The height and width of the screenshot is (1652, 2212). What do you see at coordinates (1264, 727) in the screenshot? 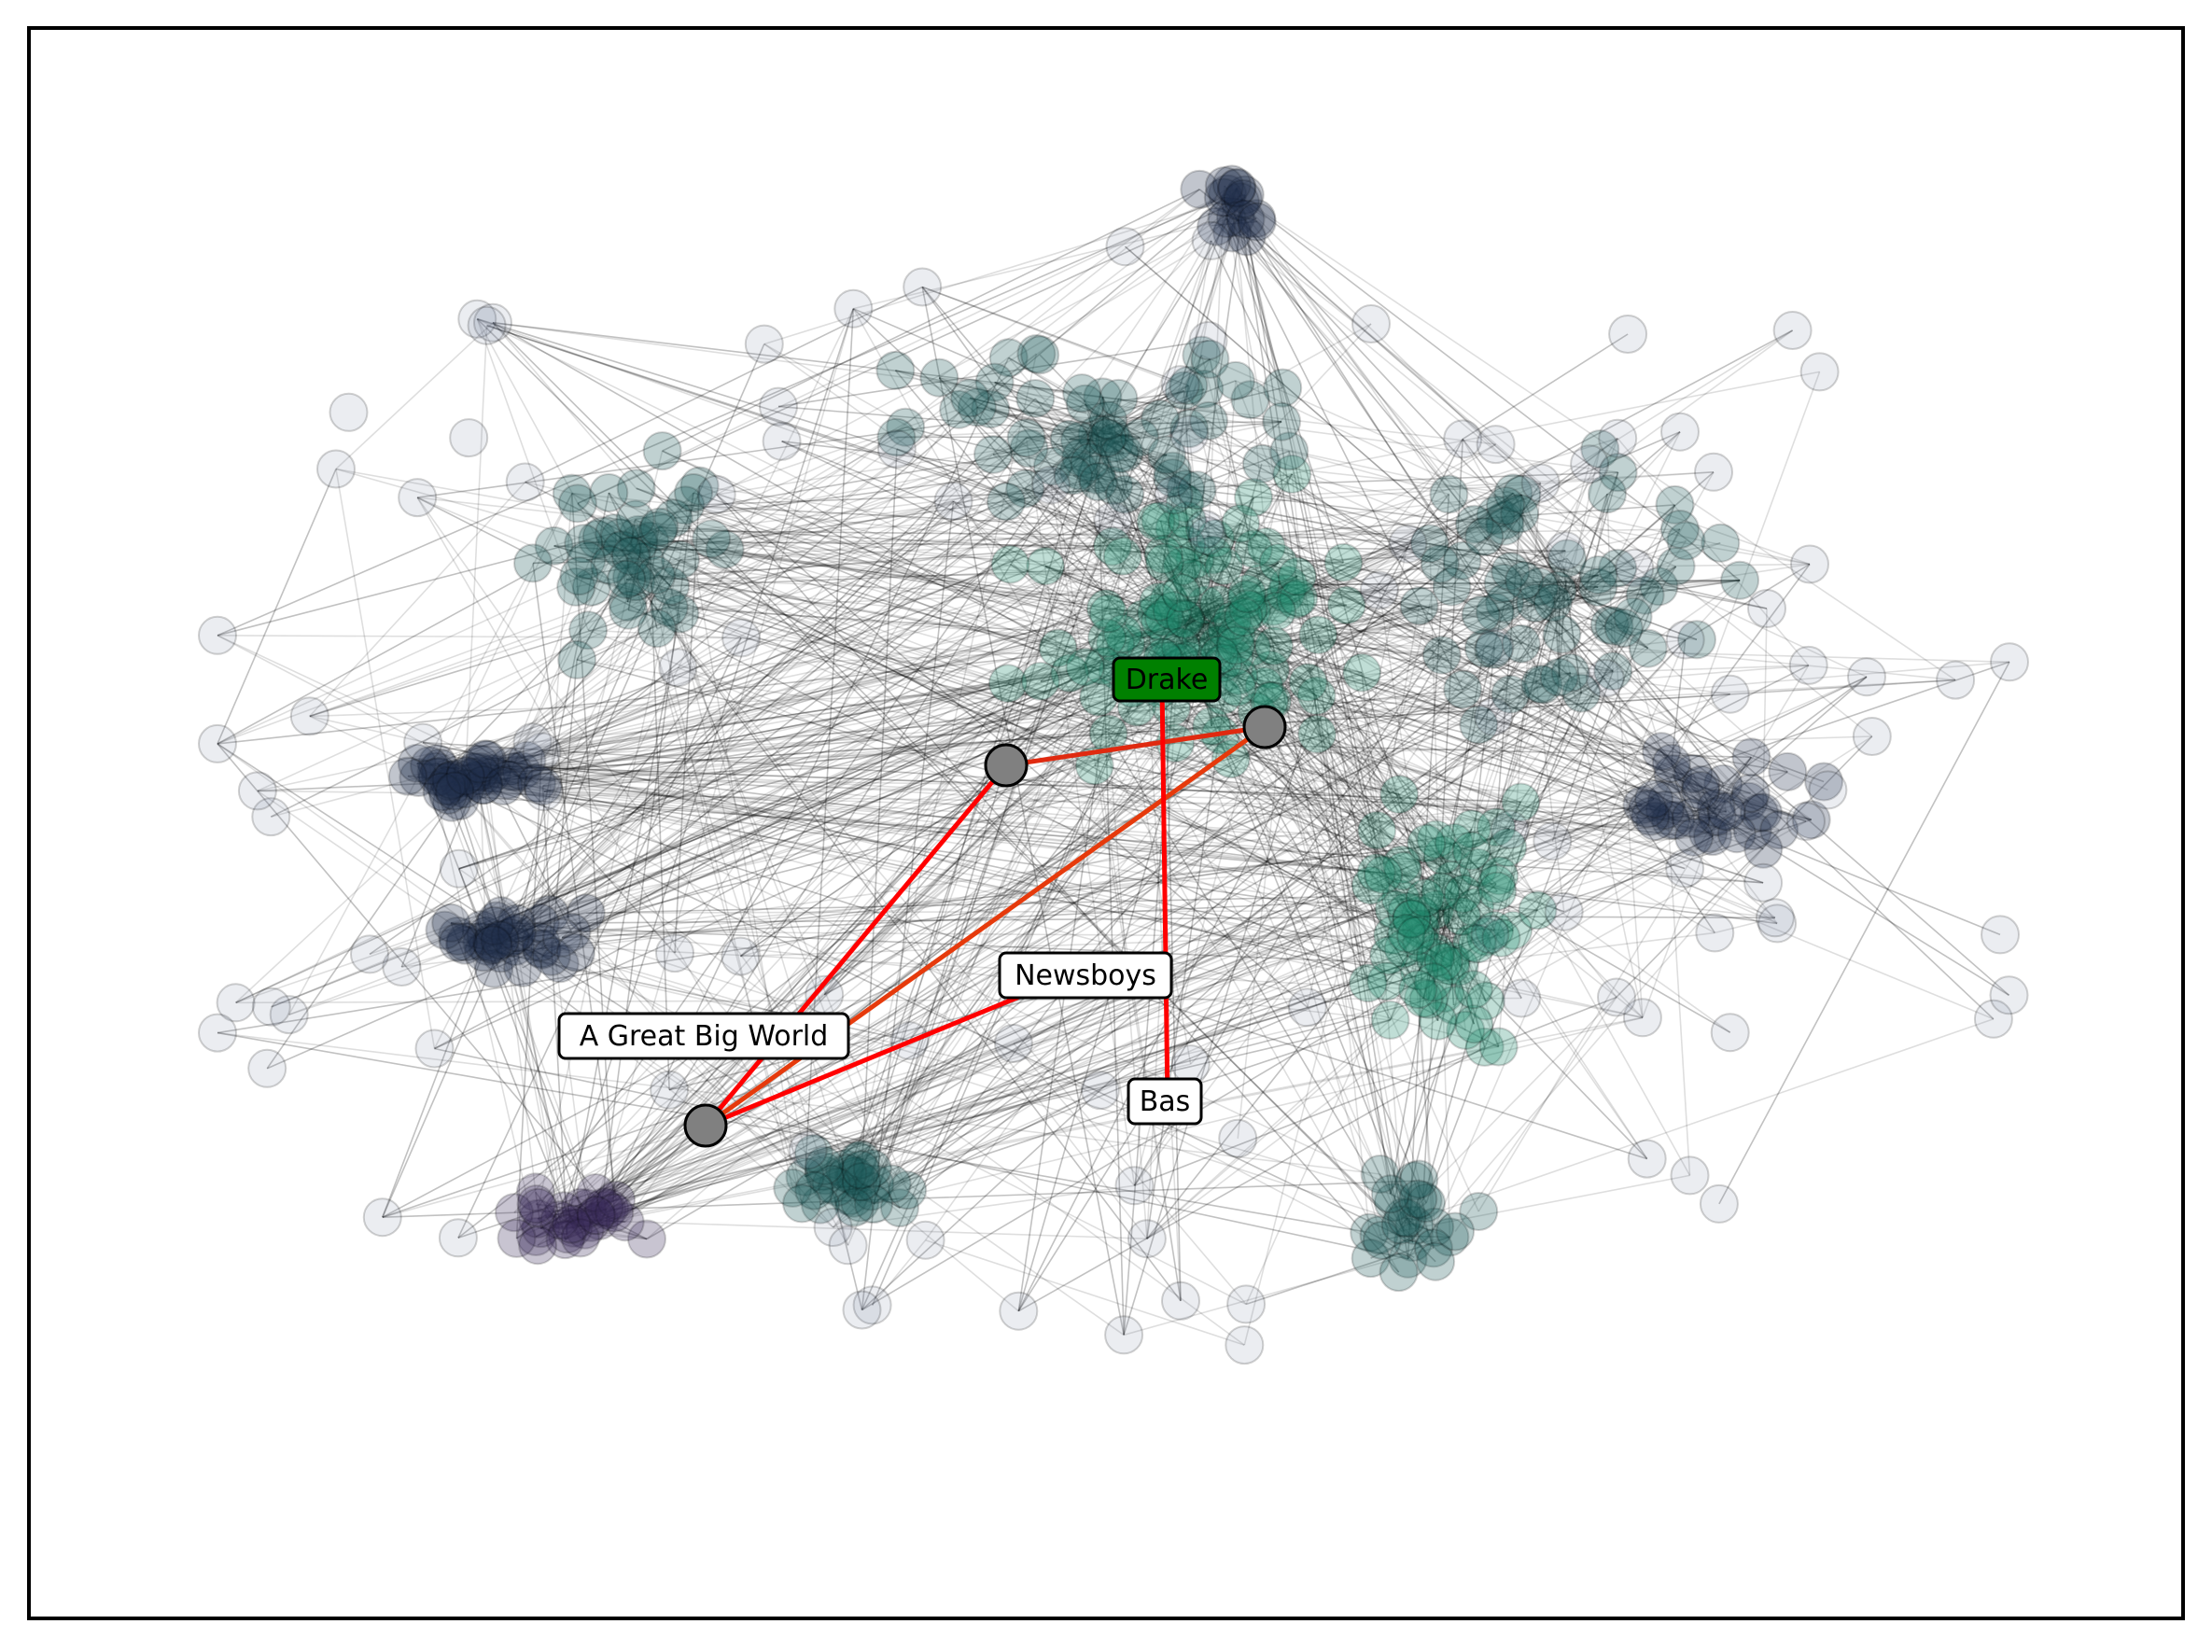
I see `node-b` at bounding box center [1264, 727].